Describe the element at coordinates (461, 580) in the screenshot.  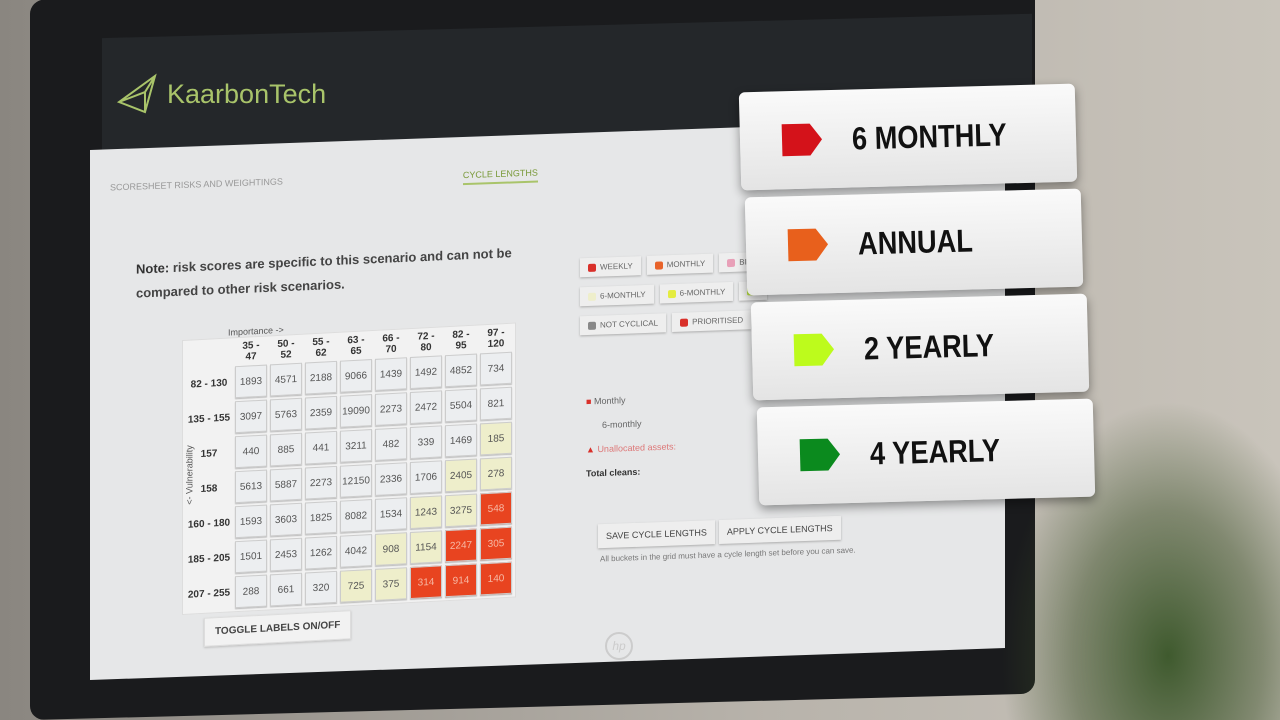
I see `grid-cell: 914` at that location.